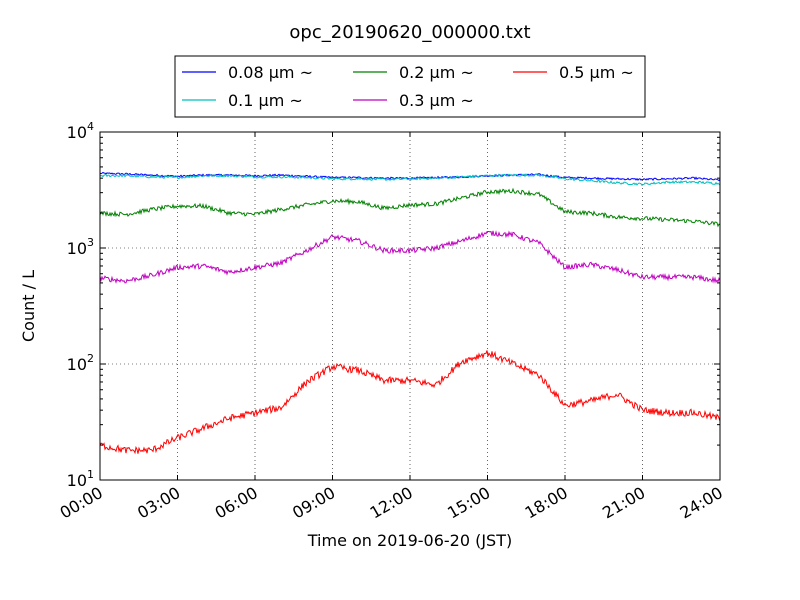  What do you see at coordinates (409, 540) in the screenshot?
I see `x-axis-label: Time on 2019-06-20 (JST)` at bounding box center [409, 540].